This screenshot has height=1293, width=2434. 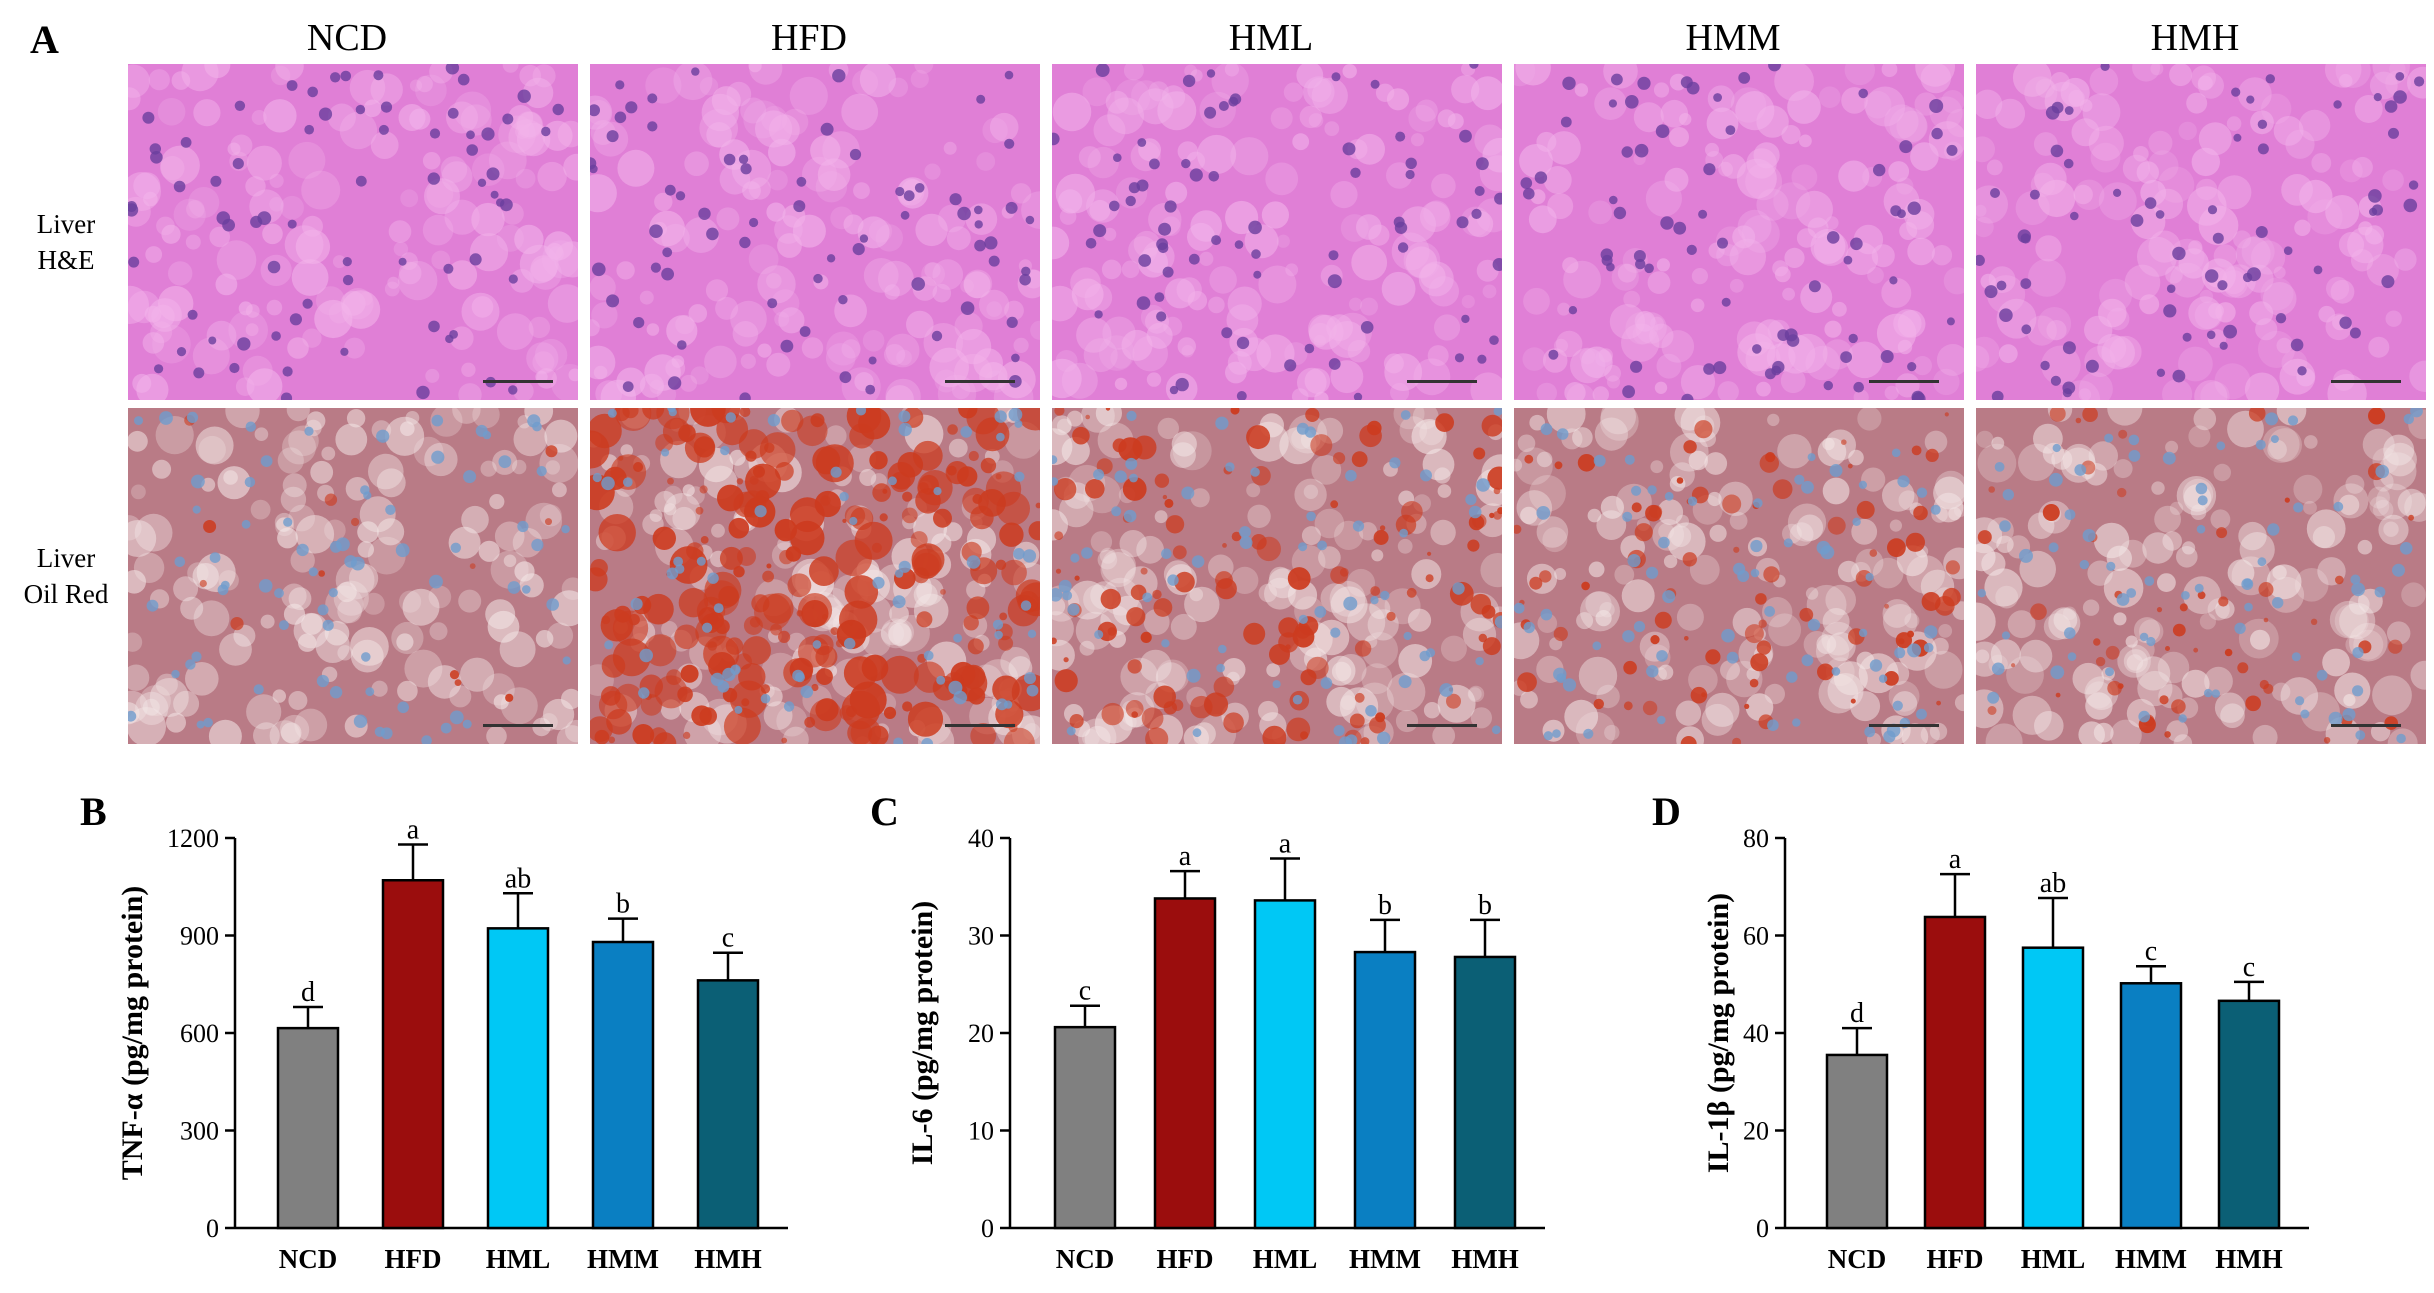 What do you see at coordinates (1485, 1259) in the screenshot?
I see `panel-c-xtick-hmh: HMH` at bounding box center [1485, 1259].